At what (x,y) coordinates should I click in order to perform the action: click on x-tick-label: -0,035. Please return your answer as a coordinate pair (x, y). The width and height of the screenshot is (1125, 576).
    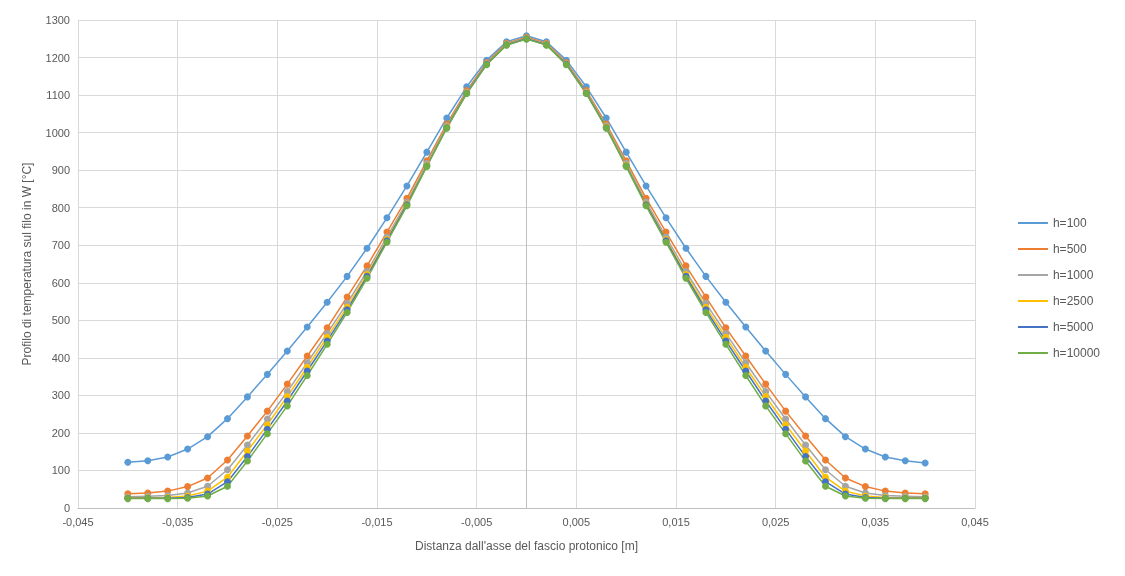
    Looking at the image, I should click on (178, 521).